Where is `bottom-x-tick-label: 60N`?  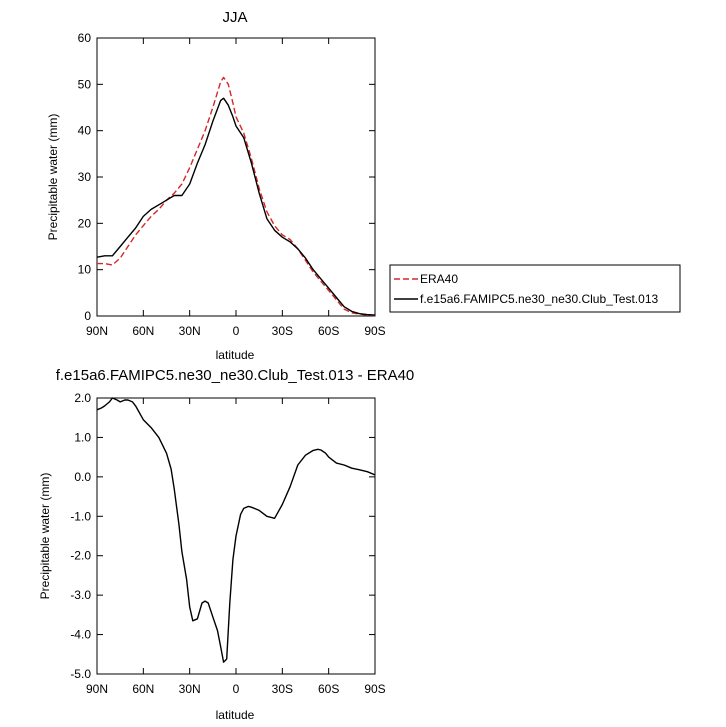
bottom-x-tick-label: 60N is located at coordinates (143, 689).